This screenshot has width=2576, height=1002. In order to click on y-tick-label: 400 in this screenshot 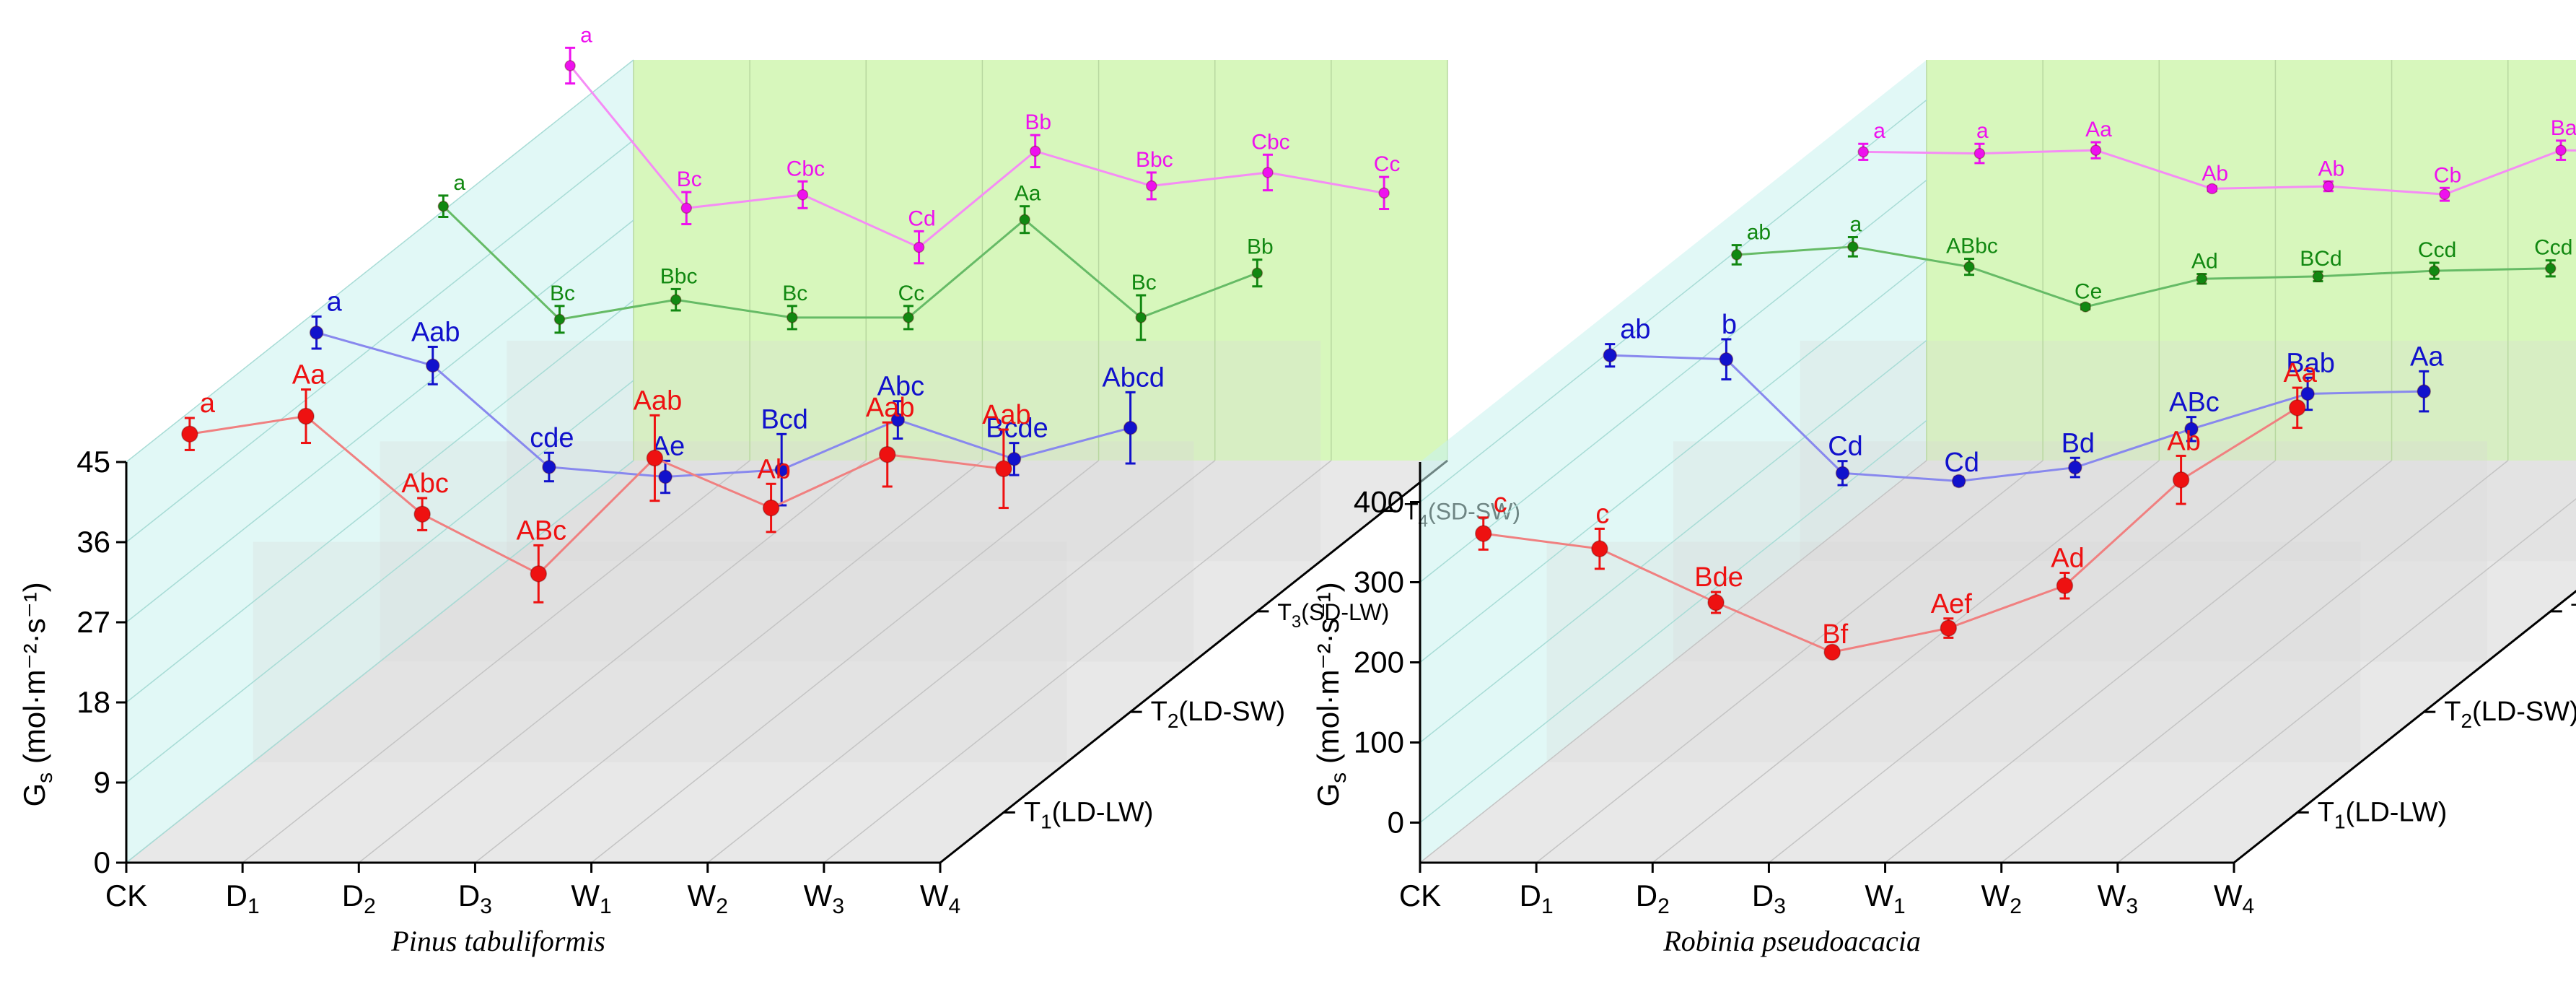, I will do `click(1379, 502)`.